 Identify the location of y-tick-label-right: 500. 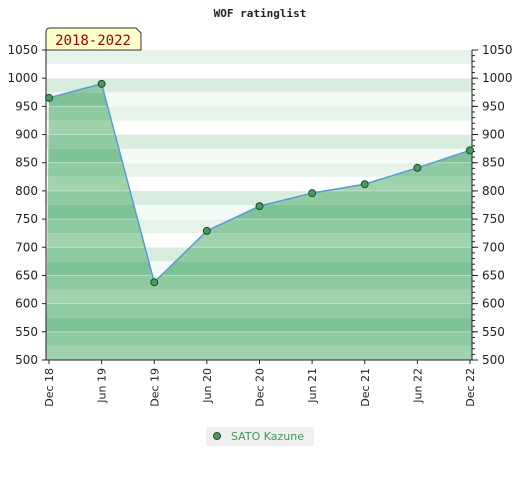
(493, 360).